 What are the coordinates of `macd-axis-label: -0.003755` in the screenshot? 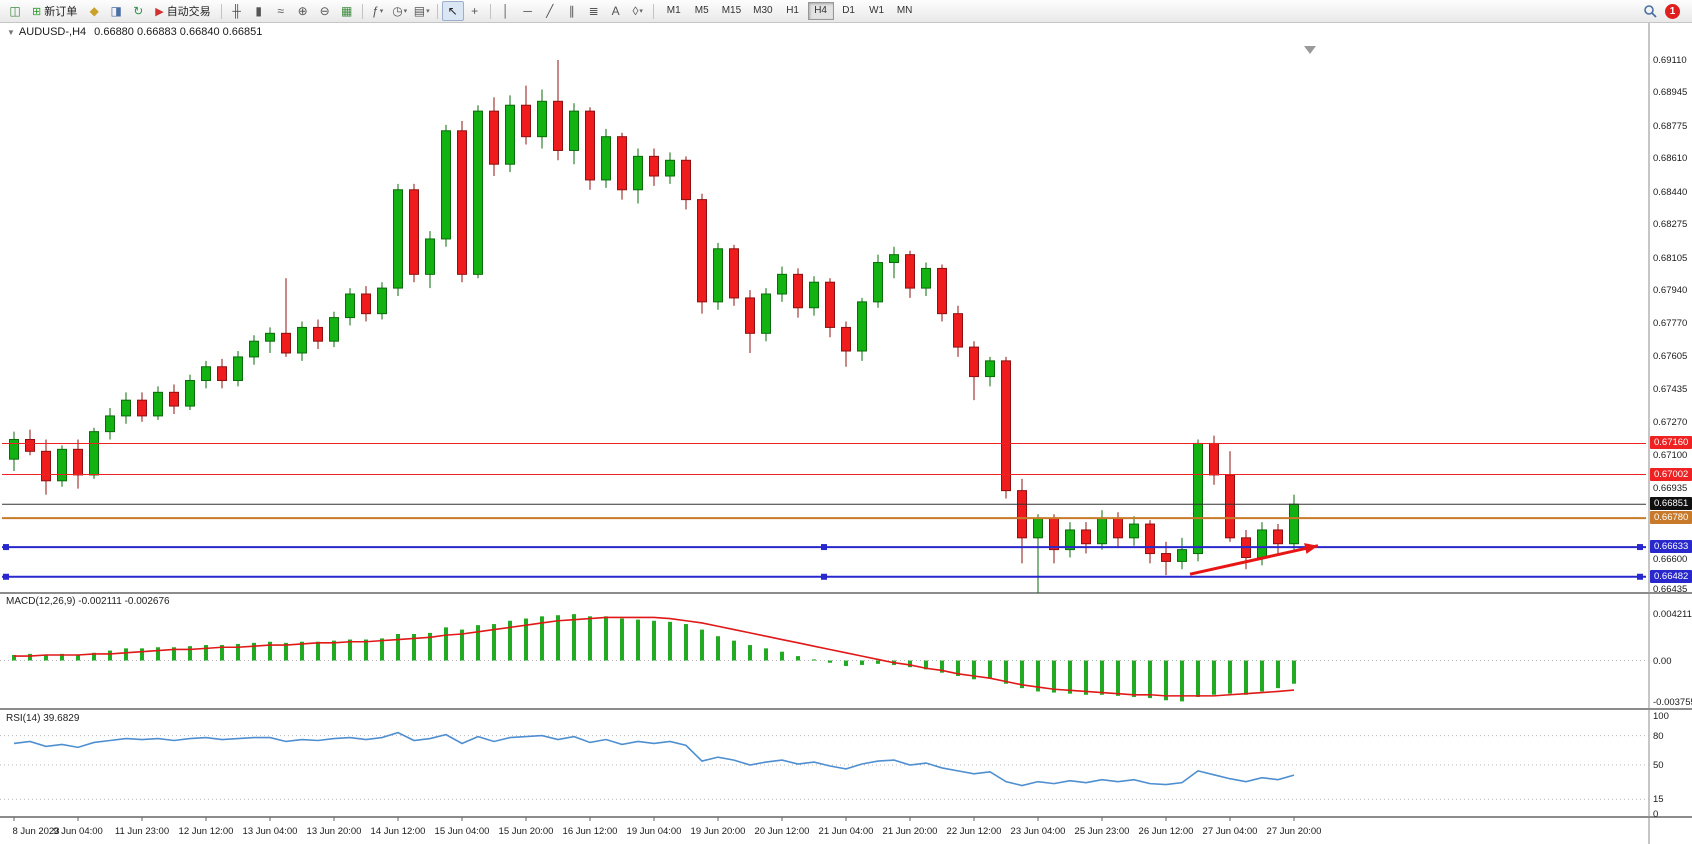 It's located at (1672, 702).